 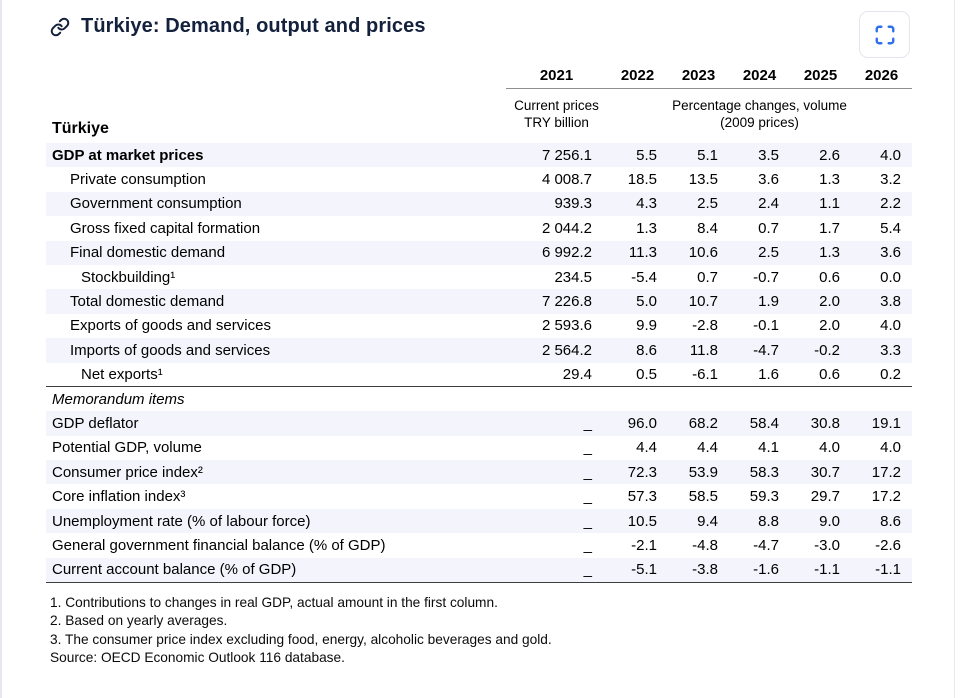 I want to click on cell-2025: 1.3, so click(x=829, y=253).